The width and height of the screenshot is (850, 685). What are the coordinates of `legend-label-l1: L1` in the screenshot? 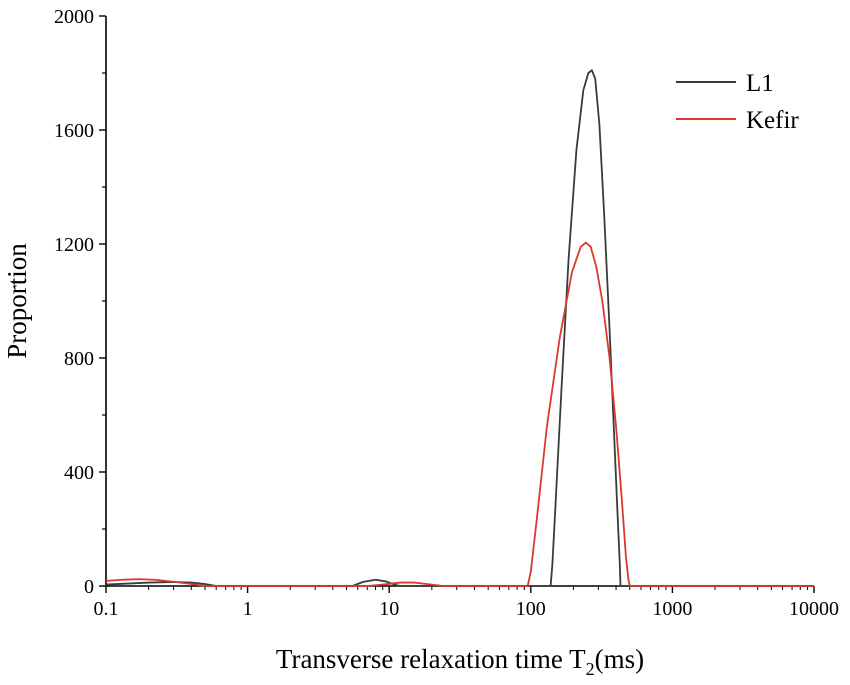 It's located at (760, 83).